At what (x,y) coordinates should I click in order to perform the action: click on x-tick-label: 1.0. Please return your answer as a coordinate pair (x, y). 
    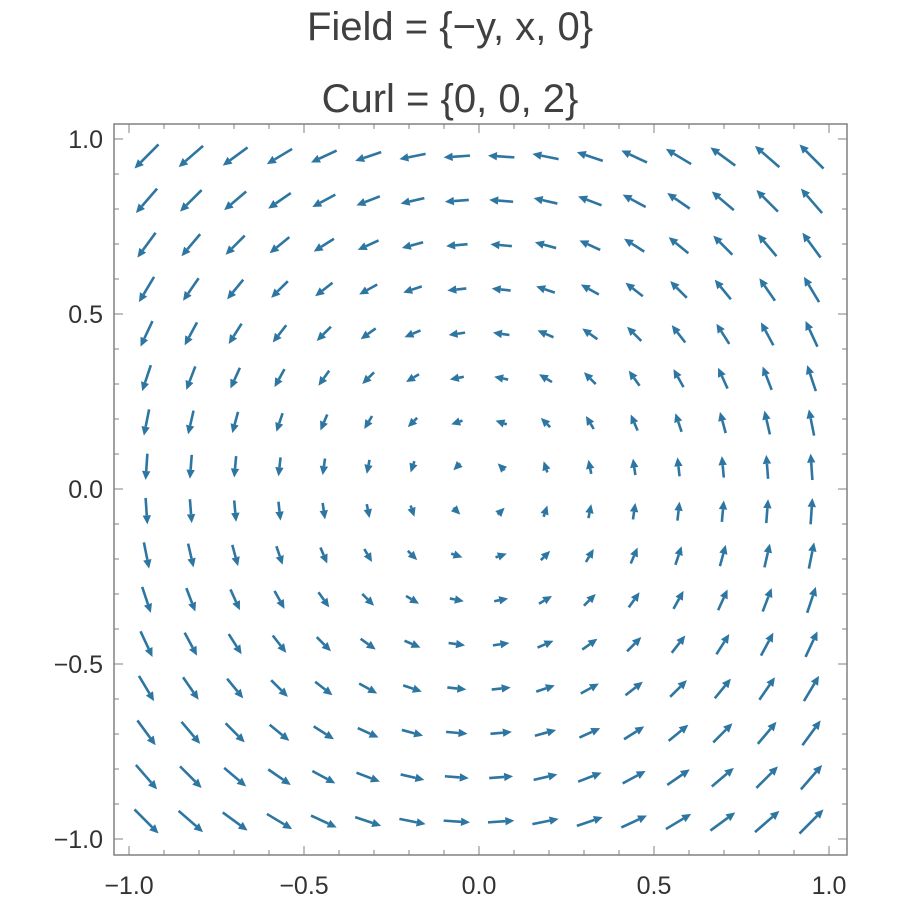
    Looking at the image, I should click on (829, 886).